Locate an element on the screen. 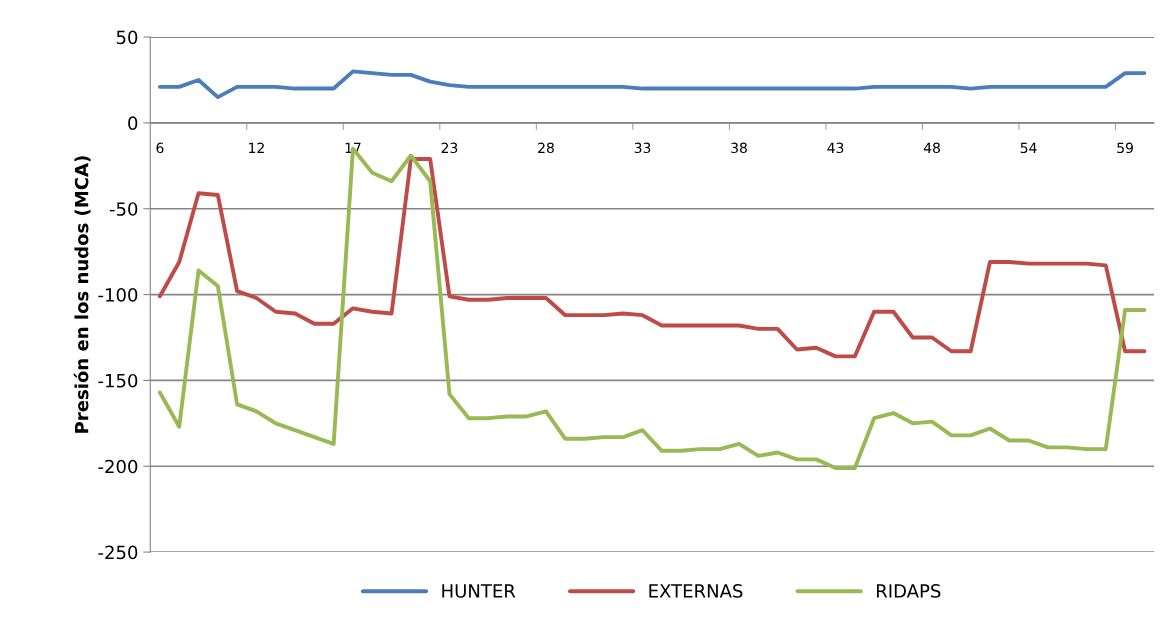 The width and height of the screenshot is (1174, 639). y-tick-label: -100 is located at coordinates (118, 295).